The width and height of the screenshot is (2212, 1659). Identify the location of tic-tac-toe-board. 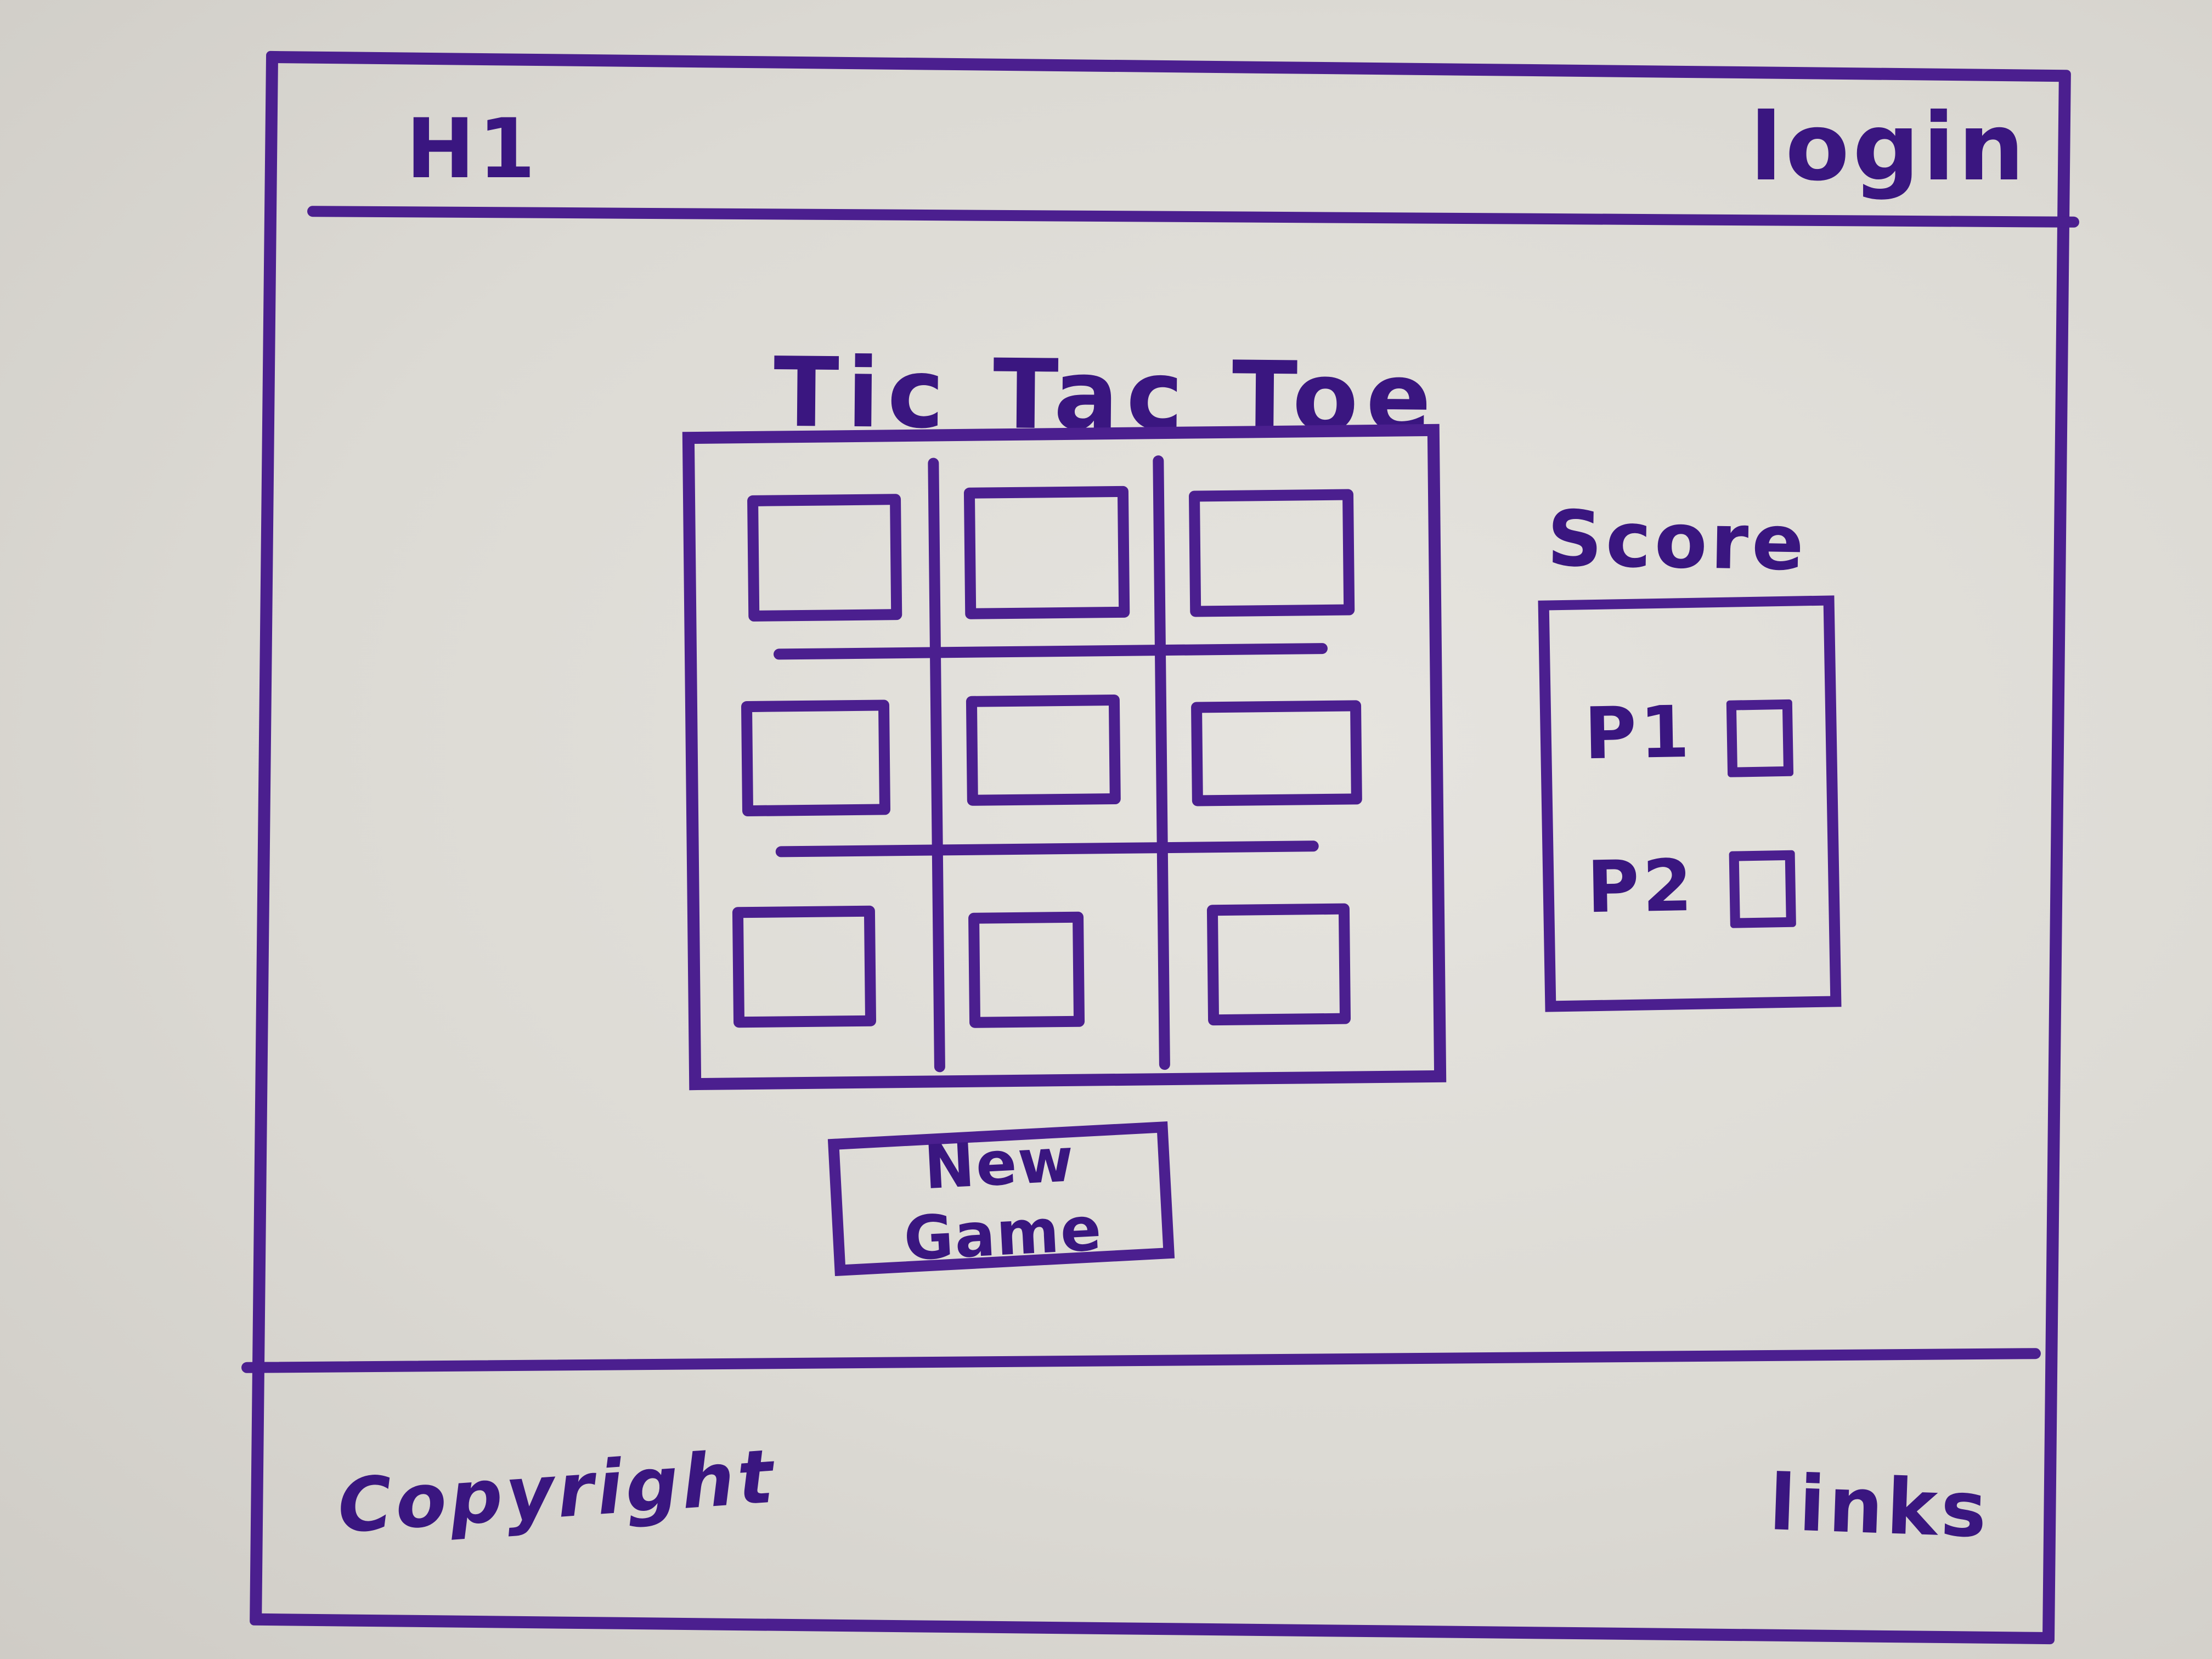
(1065, 758).